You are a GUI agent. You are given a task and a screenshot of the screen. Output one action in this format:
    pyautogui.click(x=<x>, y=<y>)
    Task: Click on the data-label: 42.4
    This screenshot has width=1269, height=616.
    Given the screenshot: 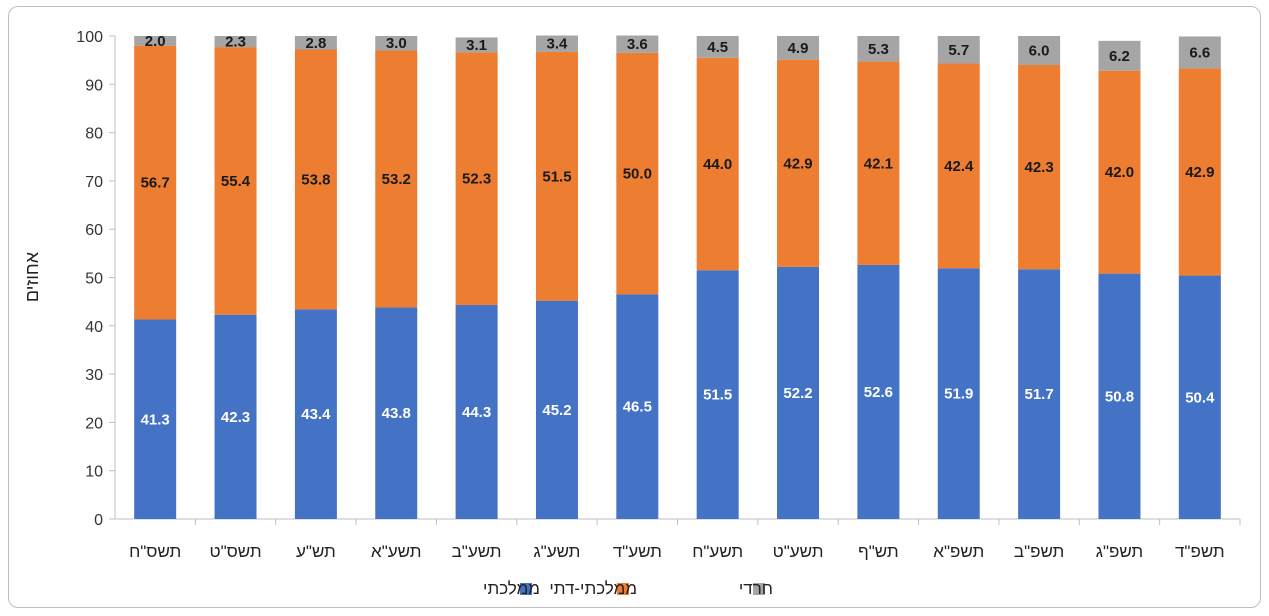 What is the action you would take?
    pyautogui.click(x=959, y=166)
    